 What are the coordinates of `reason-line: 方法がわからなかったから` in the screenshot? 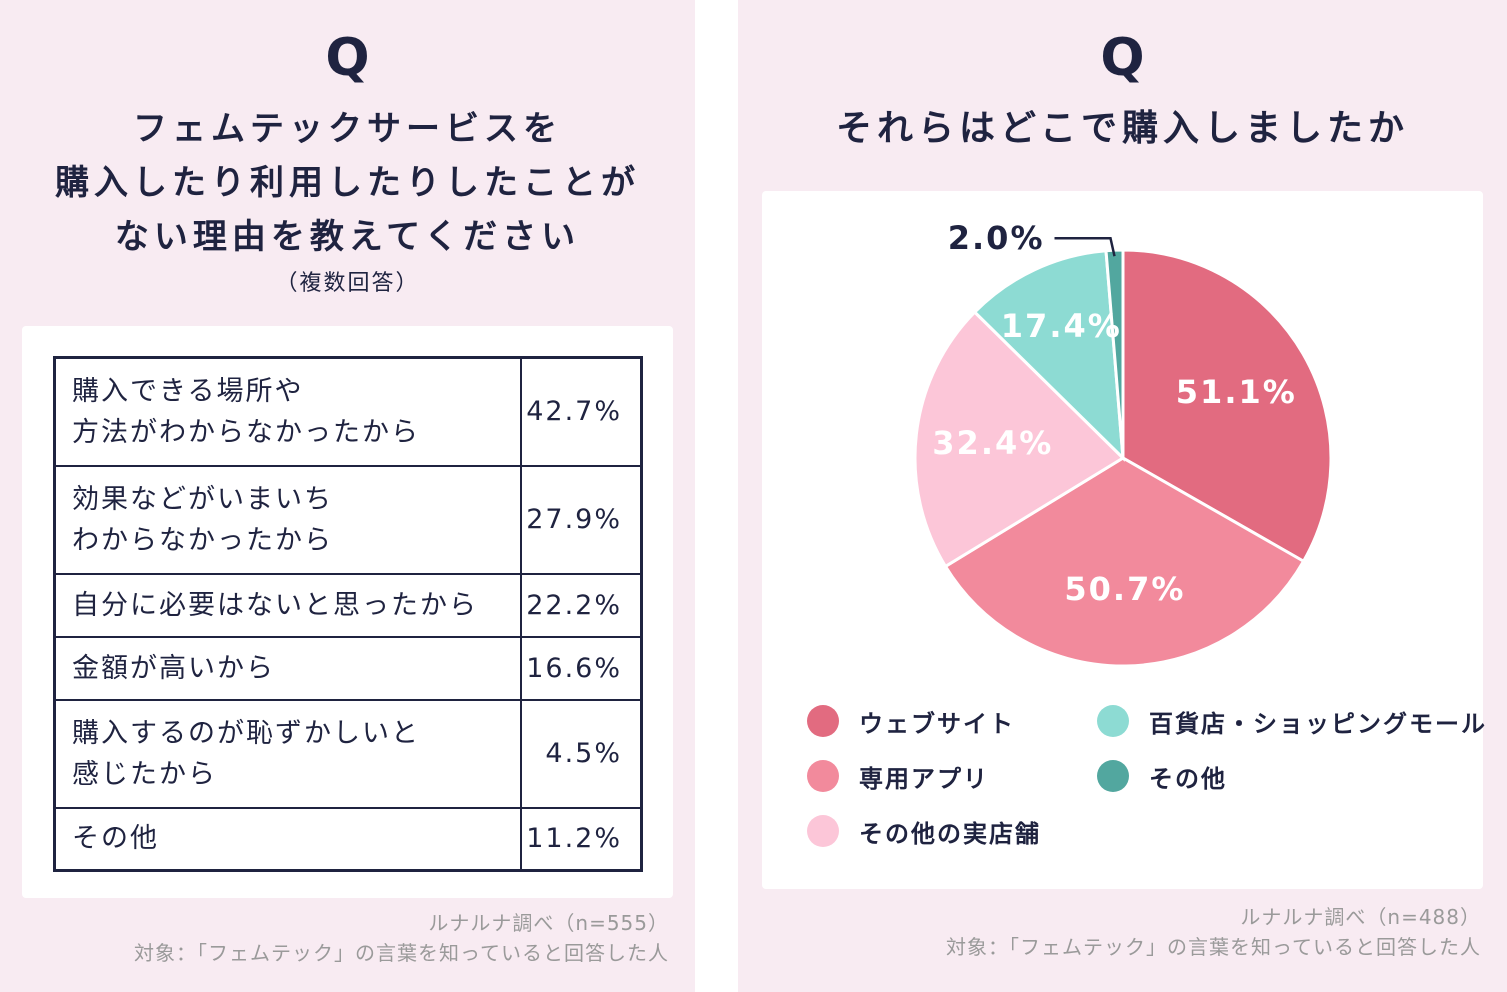 It's located at (246, 432).